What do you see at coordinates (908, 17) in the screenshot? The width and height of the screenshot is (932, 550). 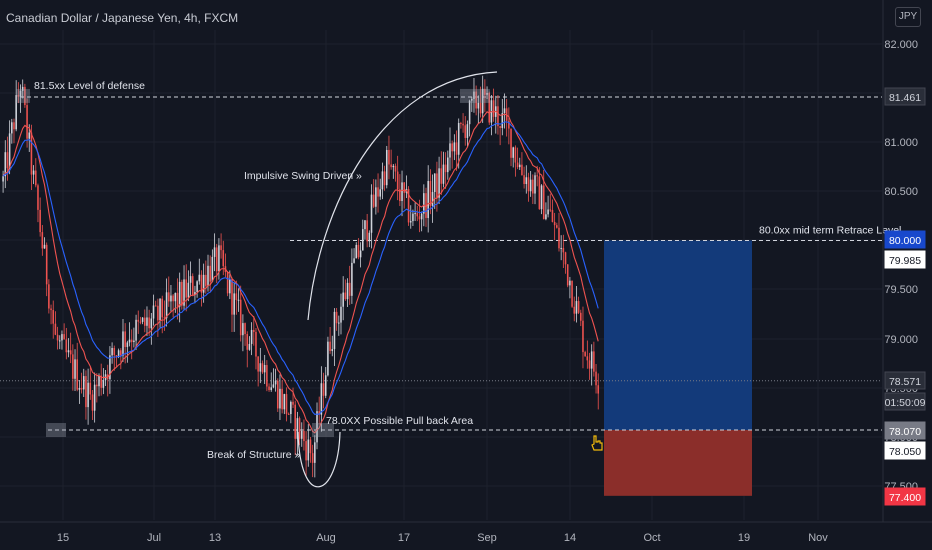 I see `currency-button: JPY` at bounding box center [908, 17].